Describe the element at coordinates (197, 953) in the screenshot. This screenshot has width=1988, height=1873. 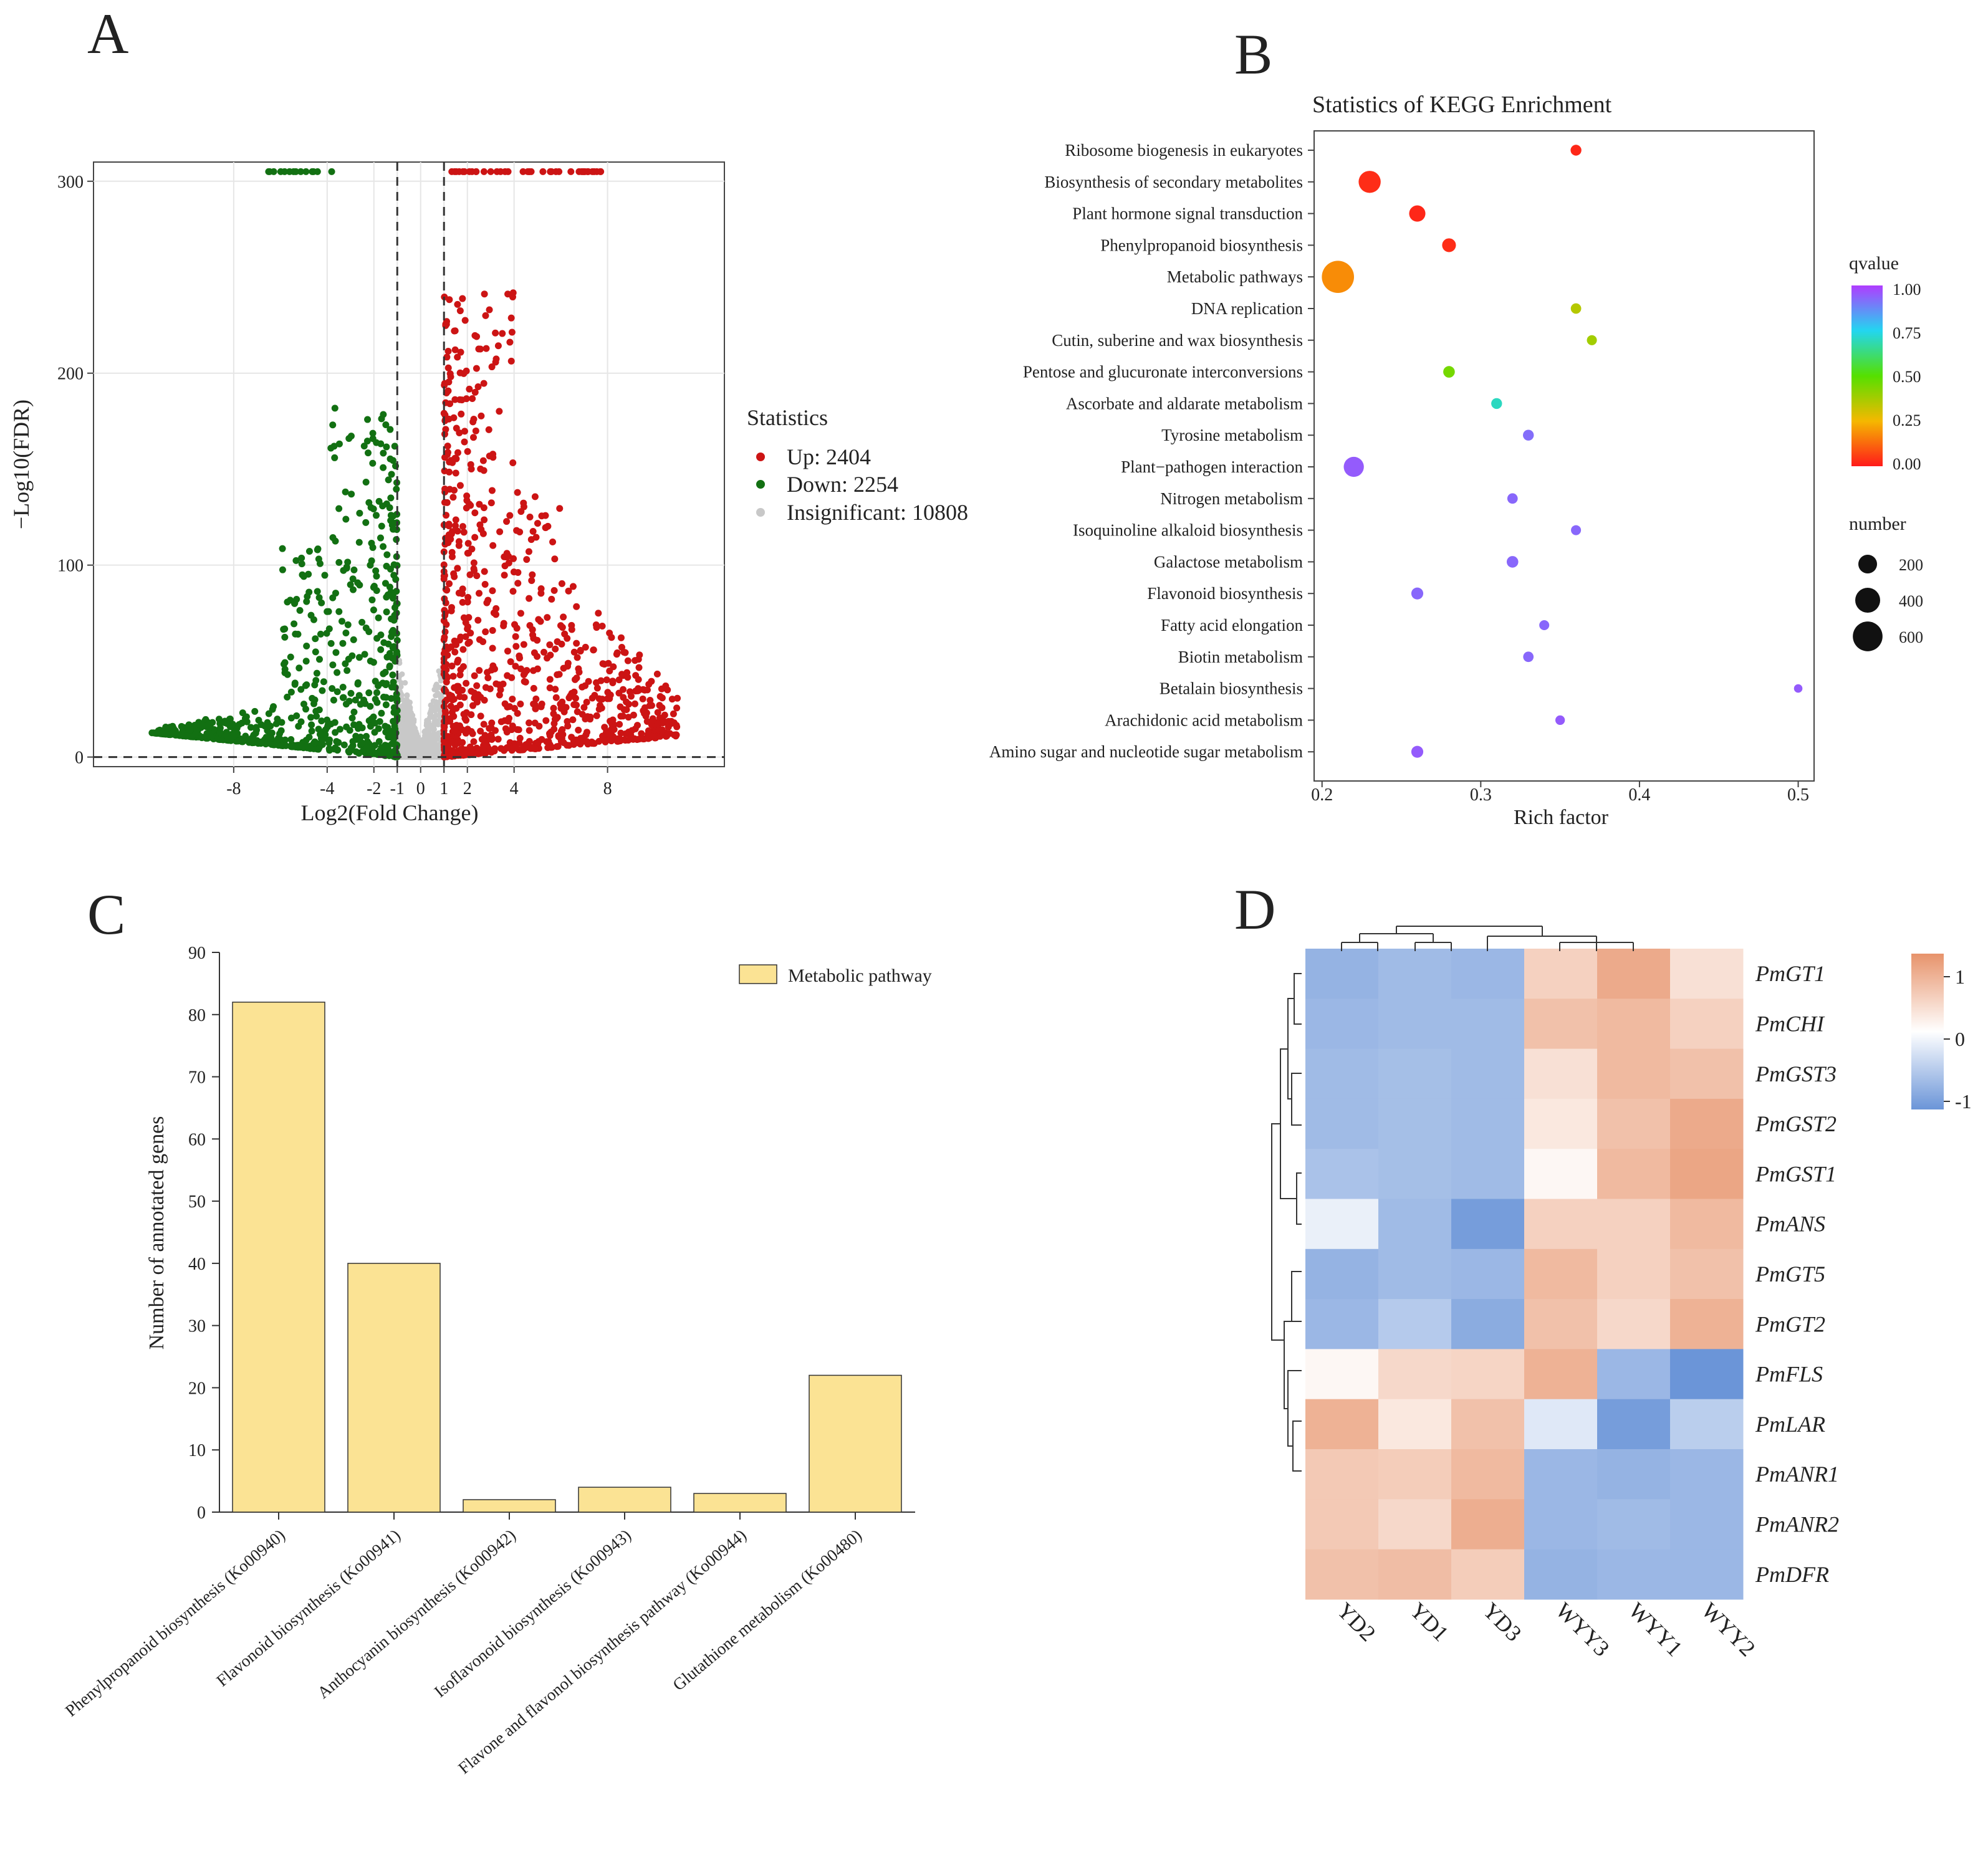
I see `bar-y-tick-label: 90` at that location.